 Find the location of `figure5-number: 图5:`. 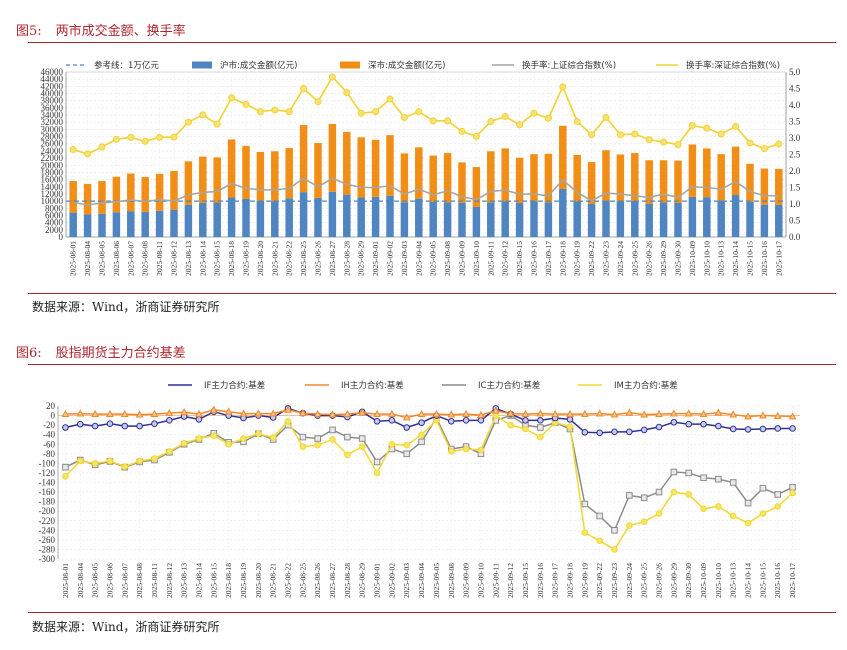

figure5-number: 图5: is located at coordinates (29, 31).